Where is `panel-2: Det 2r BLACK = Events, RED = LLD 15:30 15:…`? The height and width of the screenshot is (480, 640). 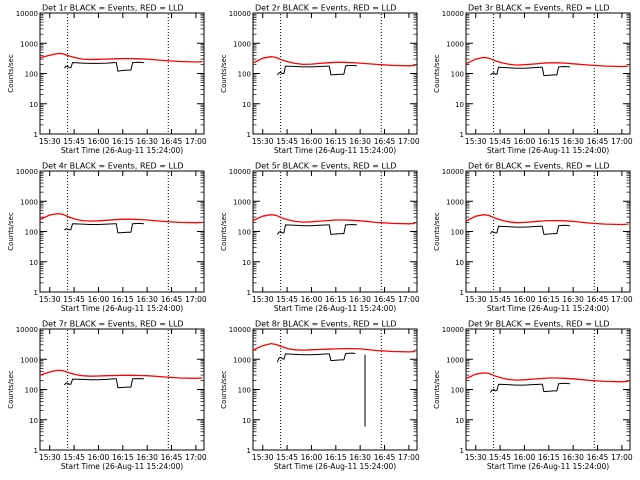 panel-2: Det 2r BLACK = Events, RED = LLD 15:30 15:… is located at coordinates (320, 80).